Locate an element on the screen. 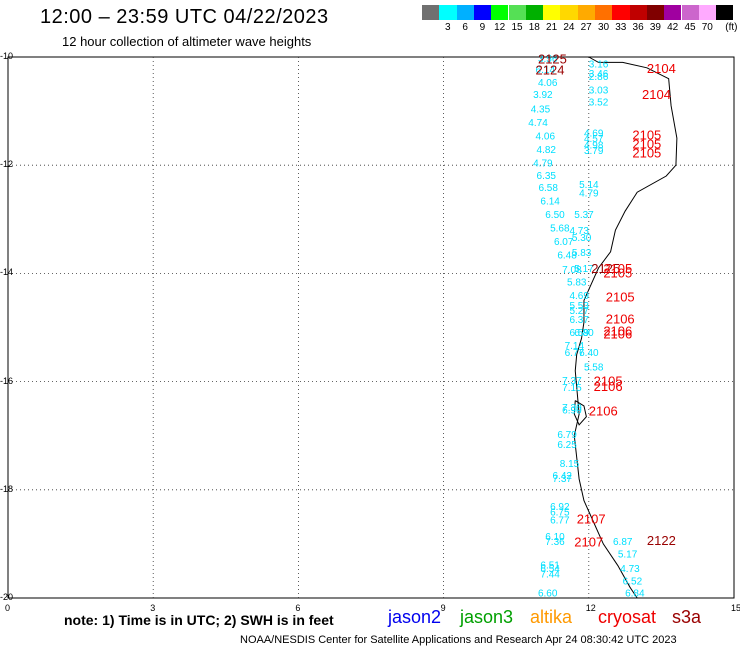 This screenshot has width=740, height=650. wave-height-label: 6.87 is located at coordinates (623, 542).